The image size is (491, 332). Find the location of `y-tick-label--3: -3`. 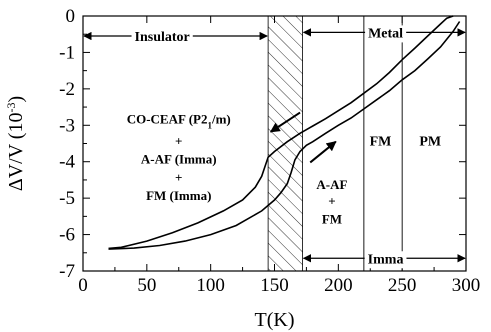

y-tick-label--3: -3 is located at coordinates (67, 125).